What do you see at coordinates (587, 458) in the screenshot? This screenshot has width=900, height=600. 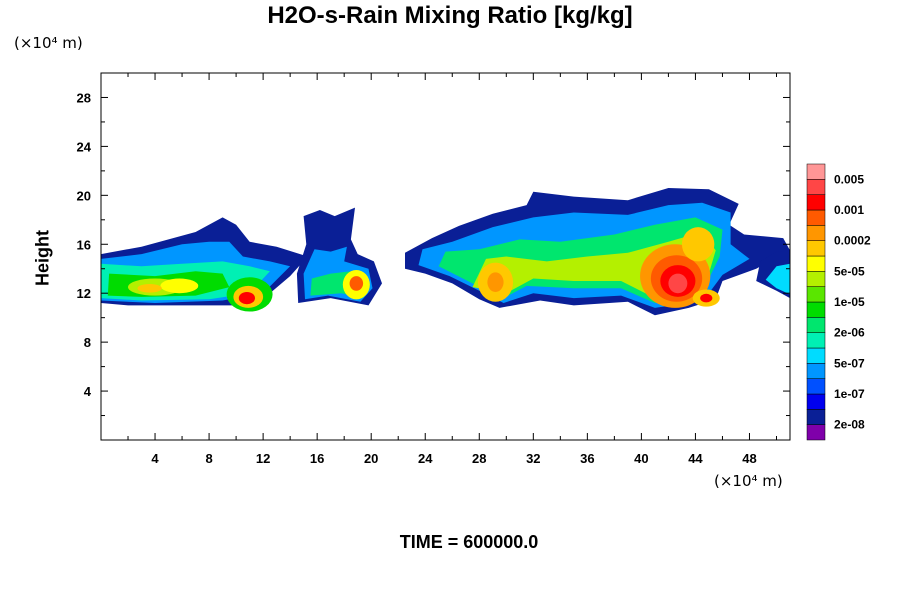 I see `x-tick-label: 36` at bounding box center [587, 458].